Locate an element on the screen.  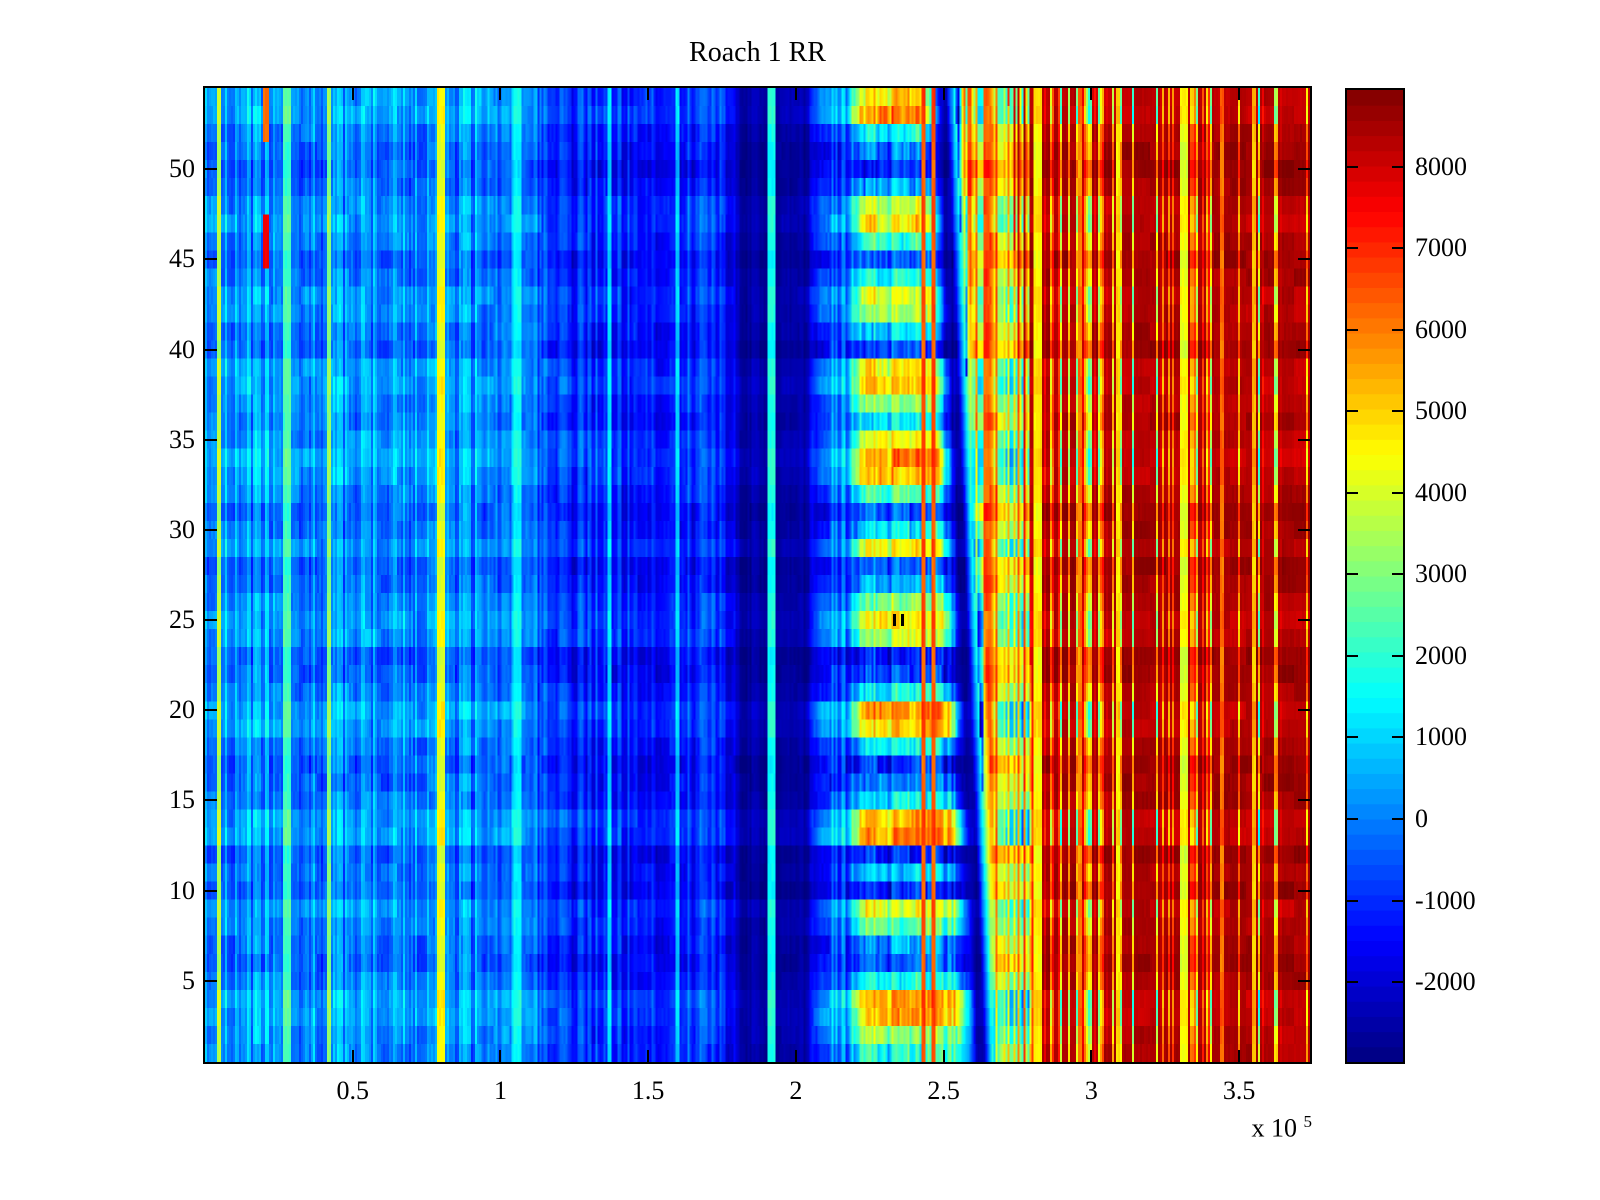
y-tick-label: 45 is located at coordinates (182, 259).